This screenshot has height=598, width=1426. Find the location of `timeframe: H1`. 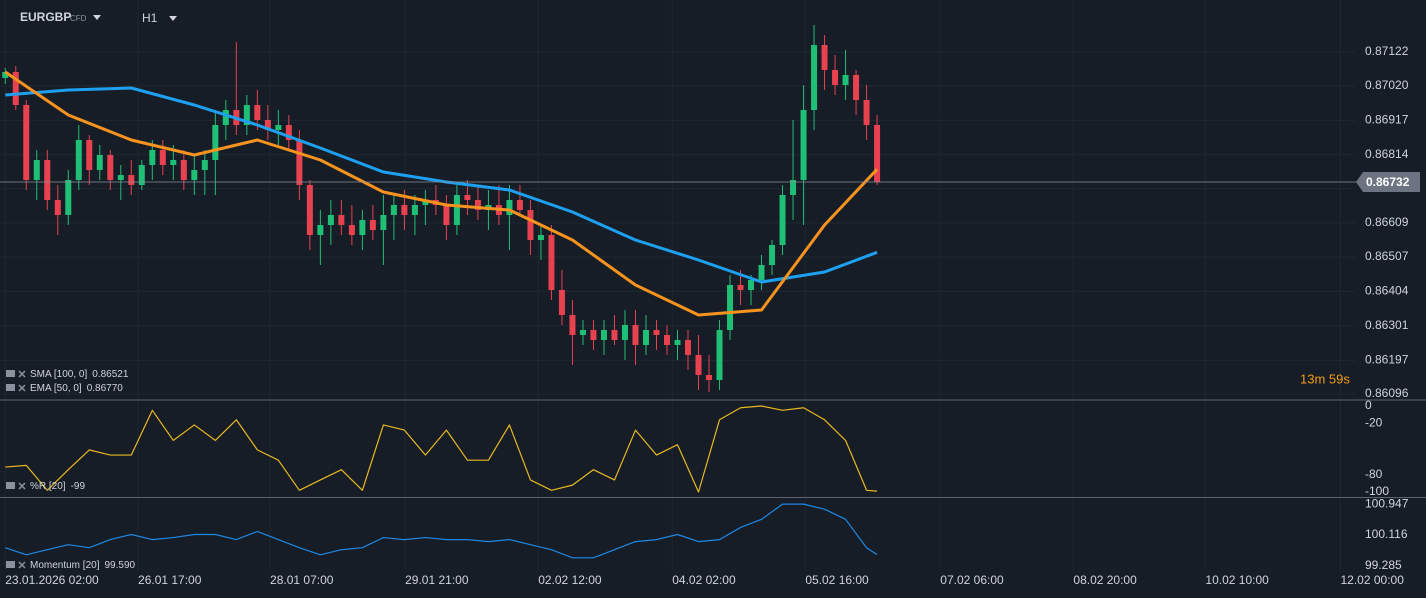

timeframe: H1 is located at coordinates (150, 18).